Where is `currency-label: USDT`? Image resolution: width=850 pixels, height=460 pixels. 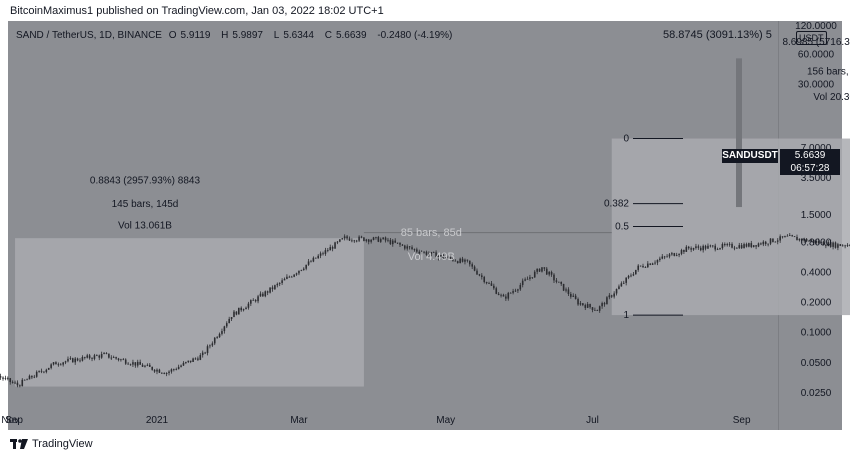 currency-label: USDT is located at coordinates (811, 38).